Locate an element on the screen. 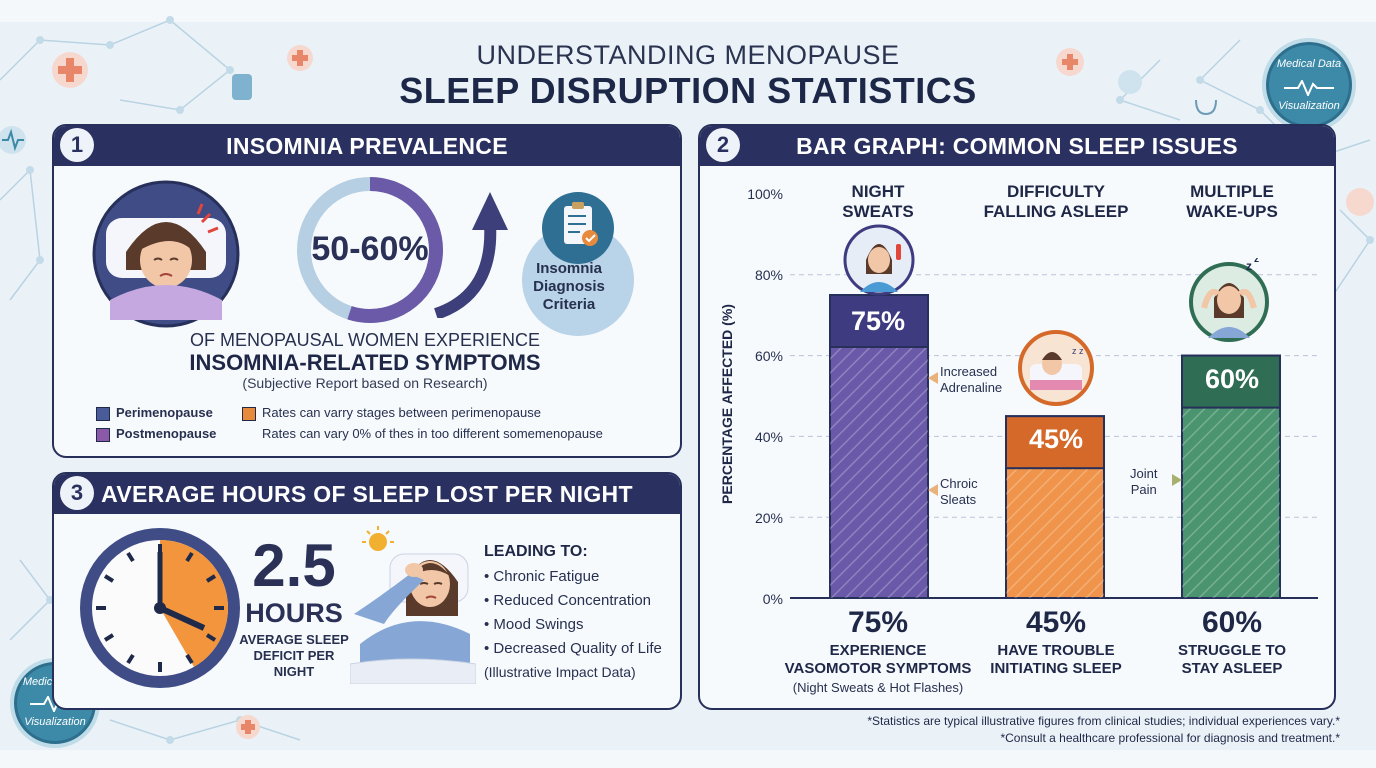  bar-value-label: 75% is located at coordinates (878, 321).